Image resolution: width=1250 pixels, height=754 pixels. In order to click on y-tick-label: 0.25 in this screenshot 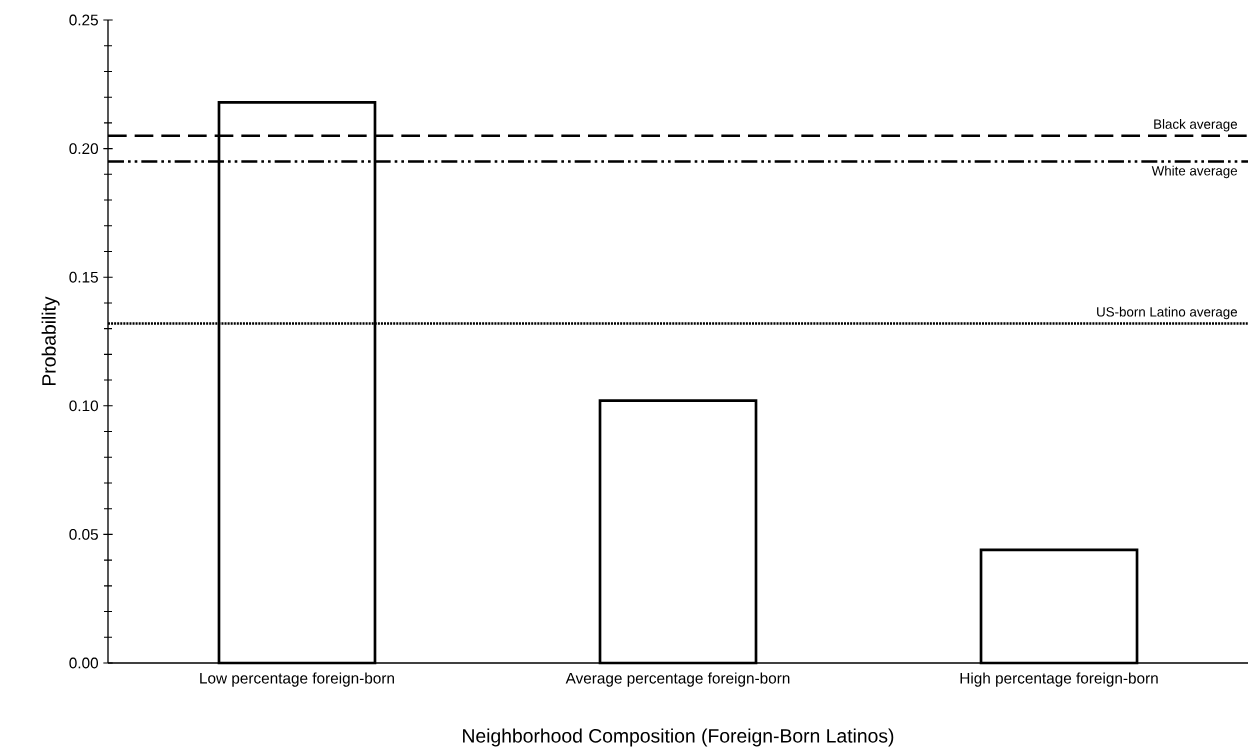, I will do `click(83, 20)`.